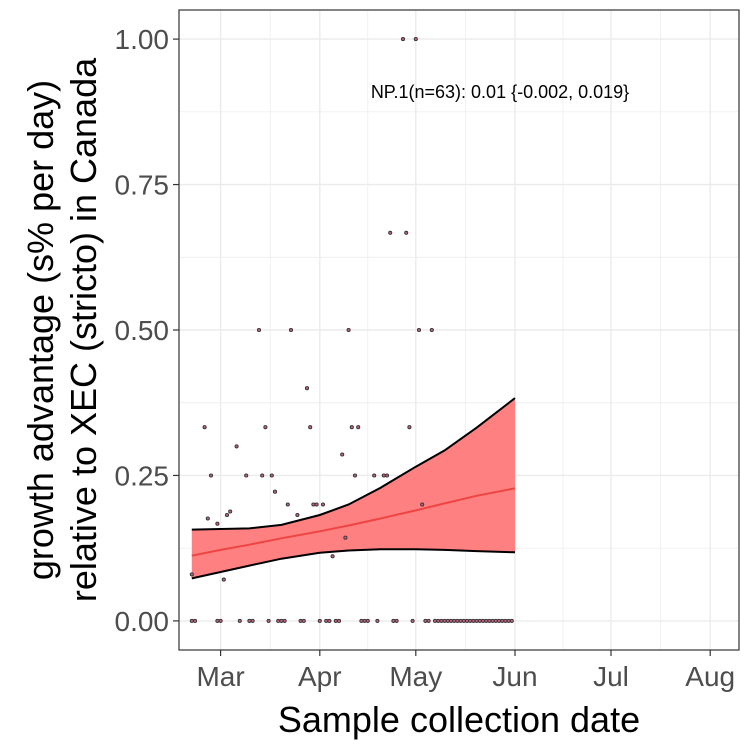 The height and width of the screenshot is (750, 750). I want to click on y-axis-title-line-1: growth advantage (s% per day), so click(40, 330).